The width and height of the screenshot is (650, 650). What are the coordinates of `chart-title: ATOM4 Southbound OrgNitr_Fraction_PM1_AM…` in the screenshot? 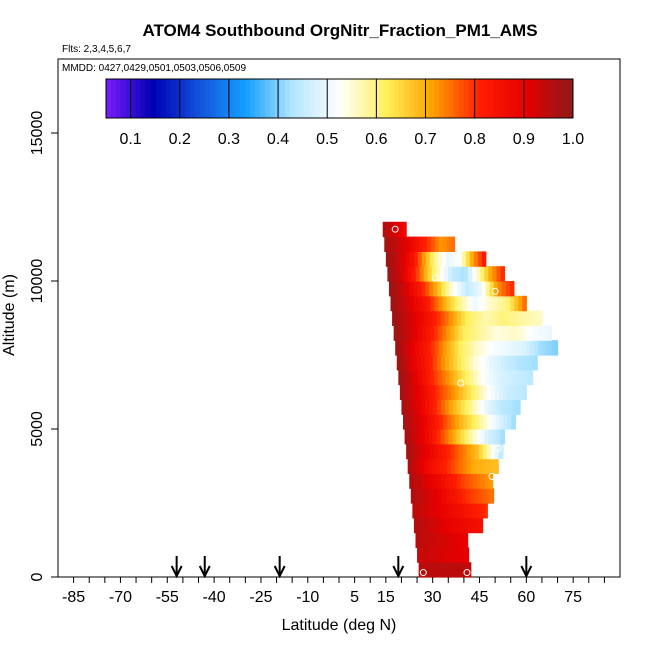 It's located at (339, 30).